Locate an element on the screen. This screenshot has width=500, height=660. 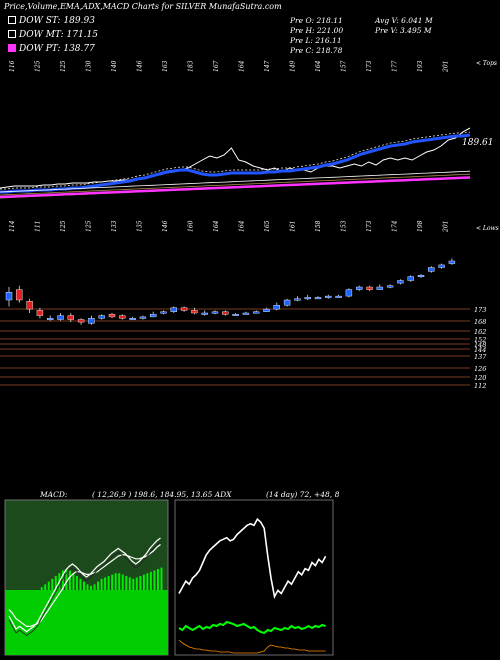
top-tick-label: 149 is located at coordinates (293, 66).